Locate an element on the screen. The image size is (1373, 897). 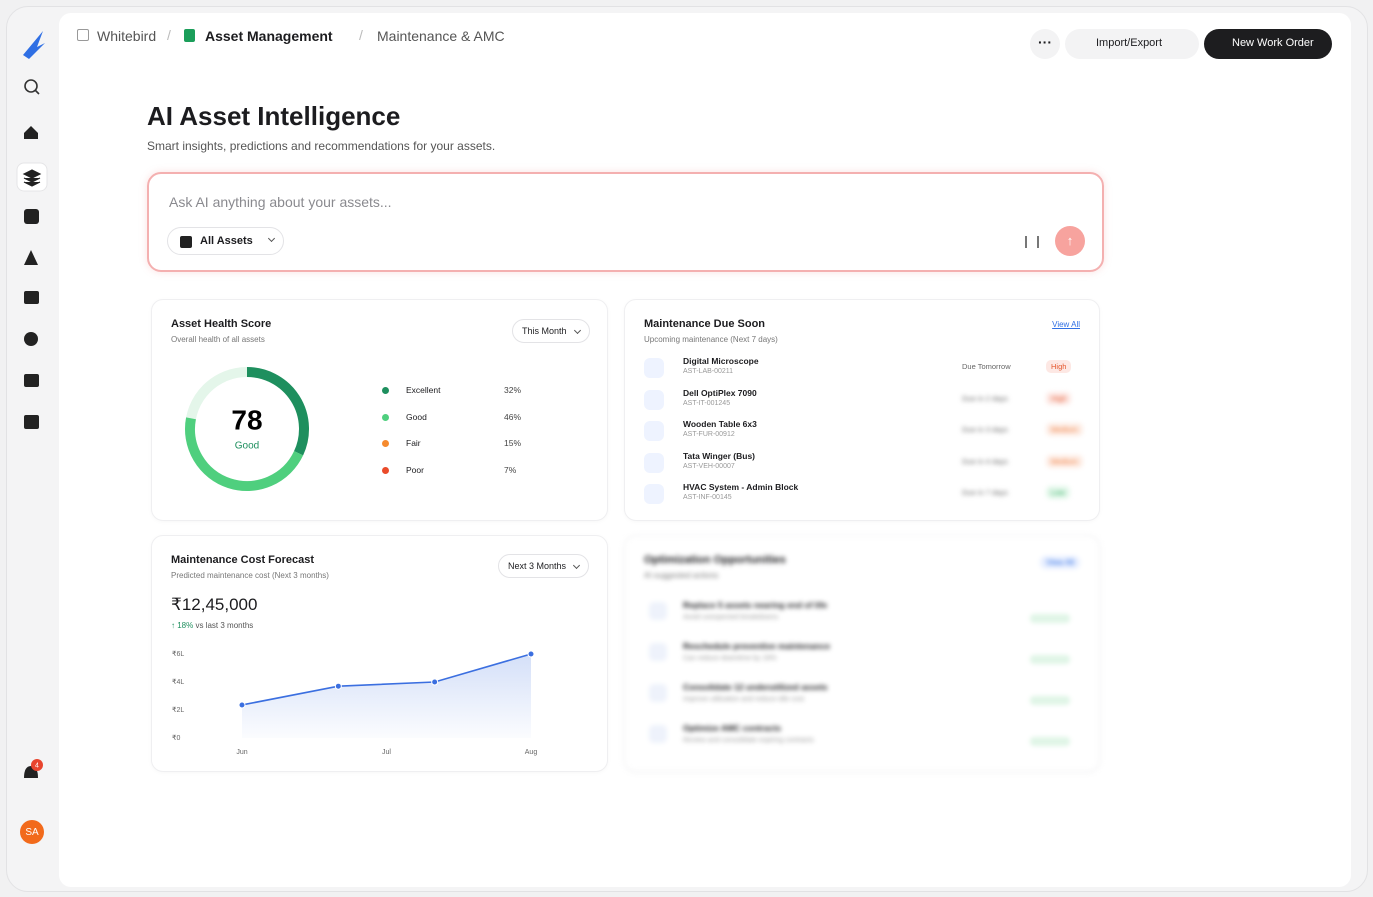
breadcrumb-module: Asset Management is located at coordinates (269, 36).